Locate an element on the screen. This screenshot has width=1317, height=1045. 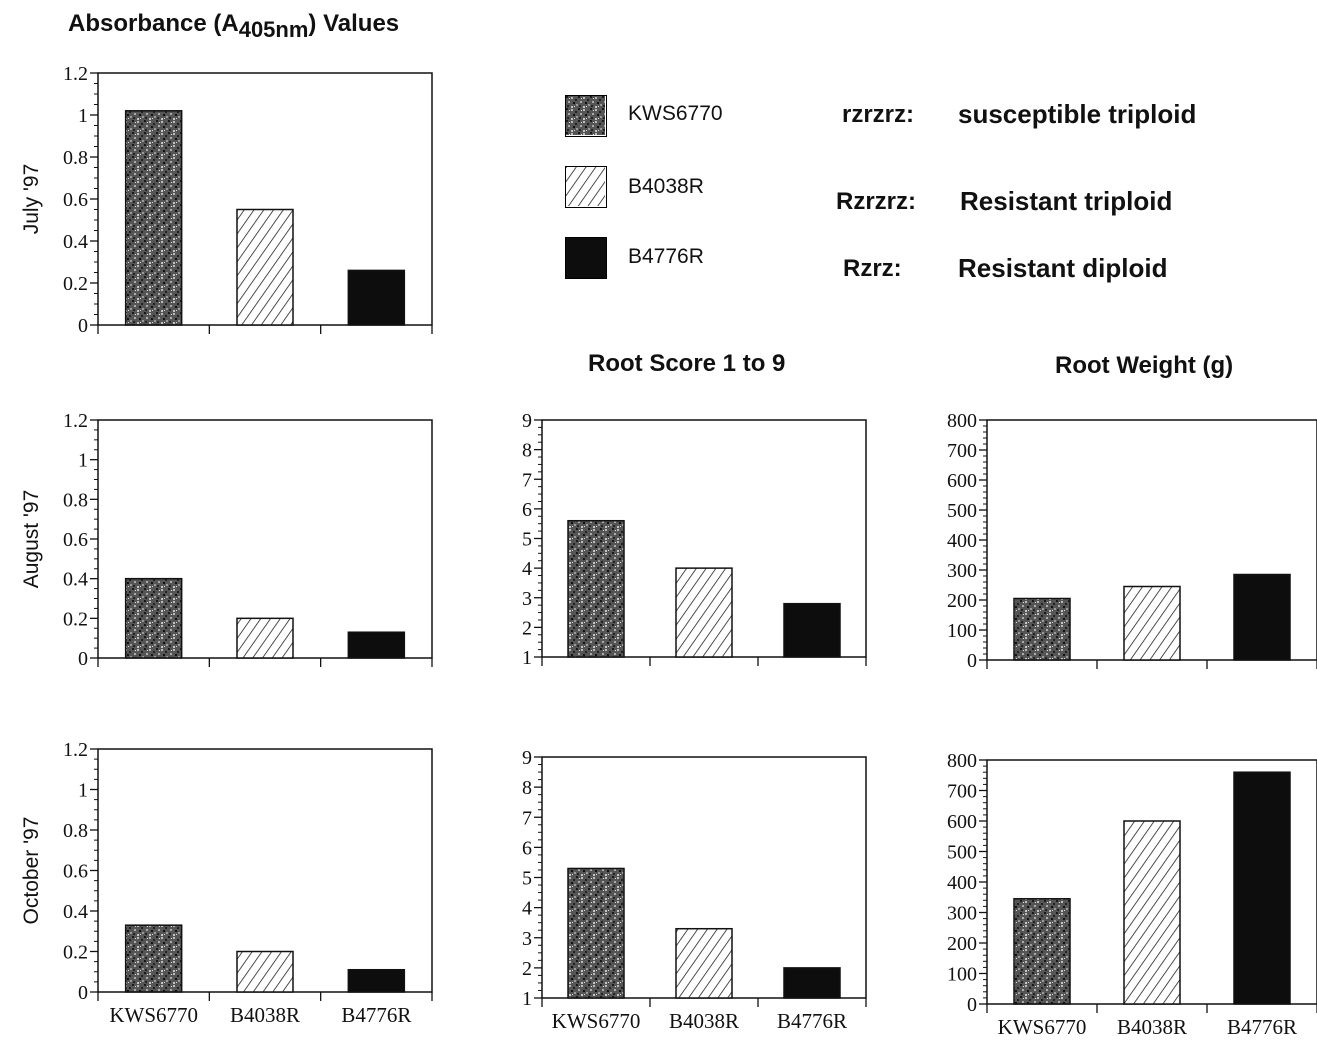
legend-swatch-kws6770 is located at coordinates (586, 116).